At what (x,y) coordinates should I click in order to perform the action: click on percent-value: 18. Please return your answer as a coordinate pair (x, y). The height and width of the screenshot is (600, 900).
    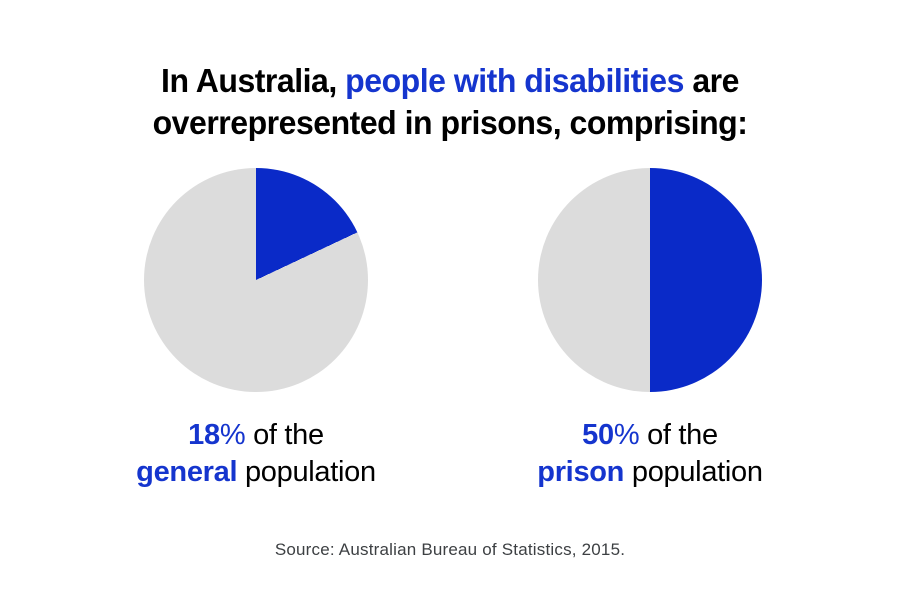
    Looking at the image, I should click on (204, 435).